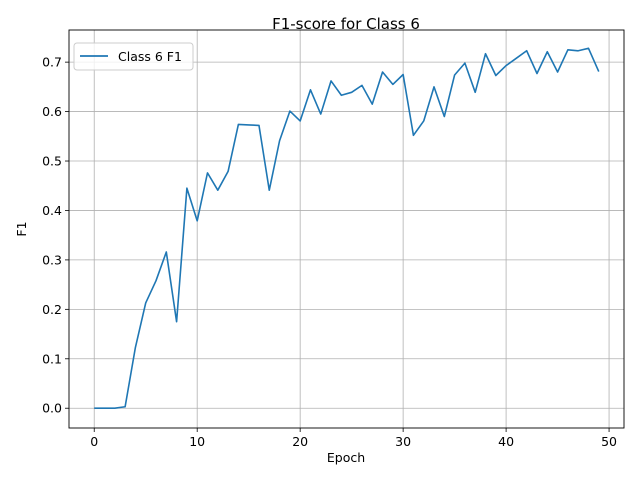 Image resolution: width=640 pixels, height=480 pixels. Describe the element at coordinates (609, 441) in the screenshot. I see `x-tick-label: 50` at that location.